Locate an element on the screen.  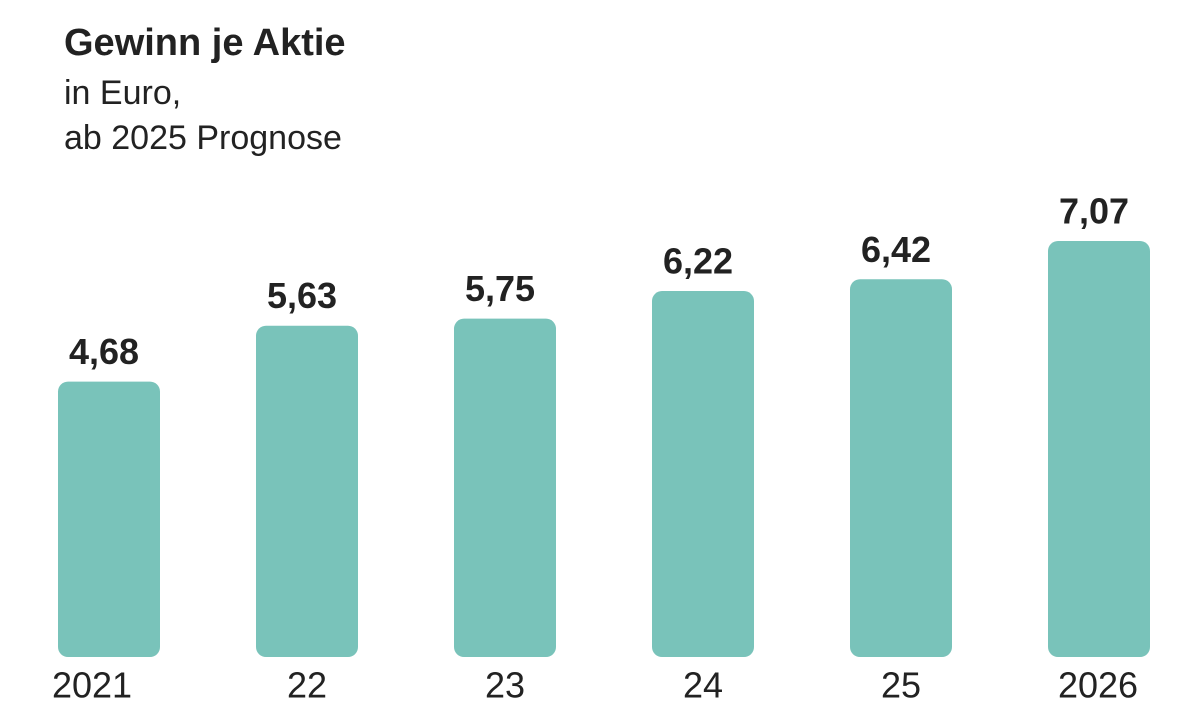
value-label: 5,75 is located at coordinates (500, 288).